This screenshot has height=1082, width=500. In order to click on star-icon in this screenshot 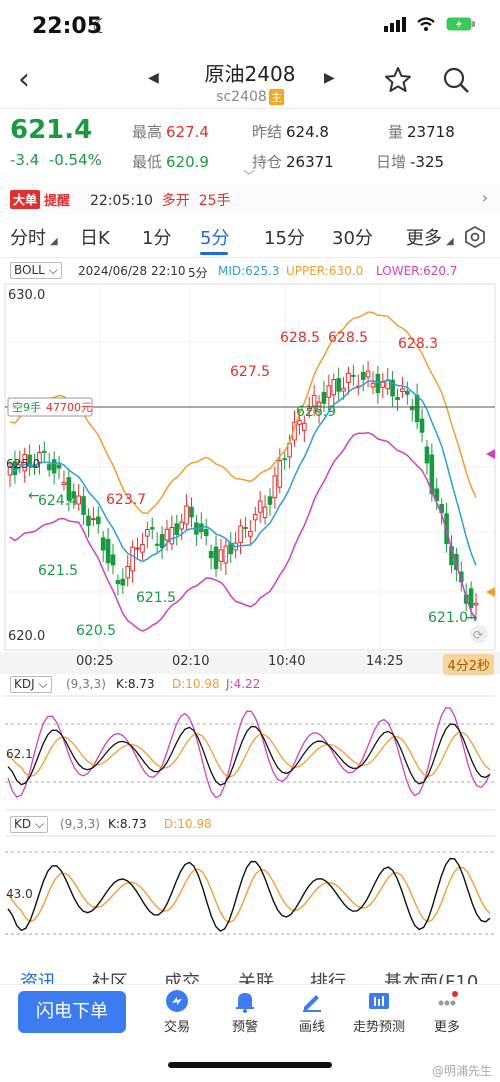, I will do `click(398, 80)`.